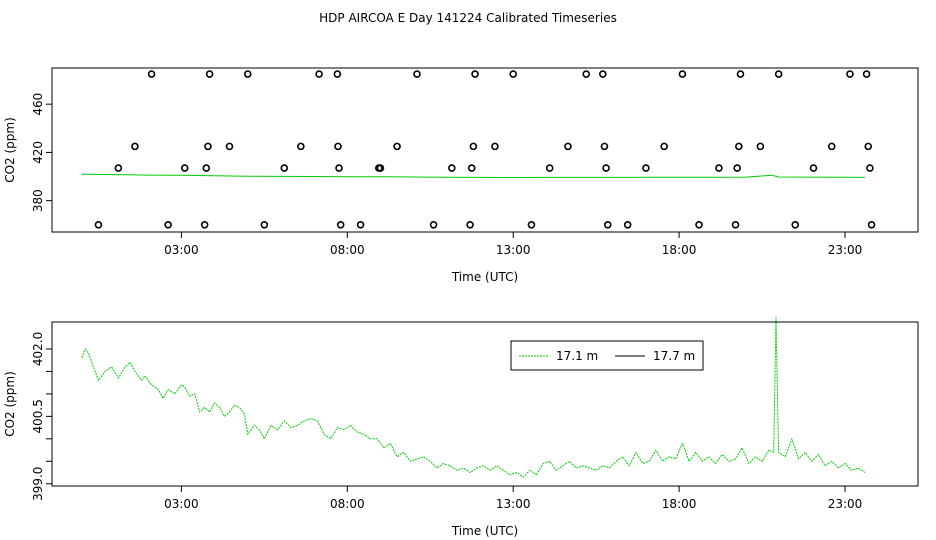 The image size is (936, 540). Describe the element at coordinates (484, 531) in the screenshot. I see `panel-2-x-axis-label: Time (UTC)` at that location.